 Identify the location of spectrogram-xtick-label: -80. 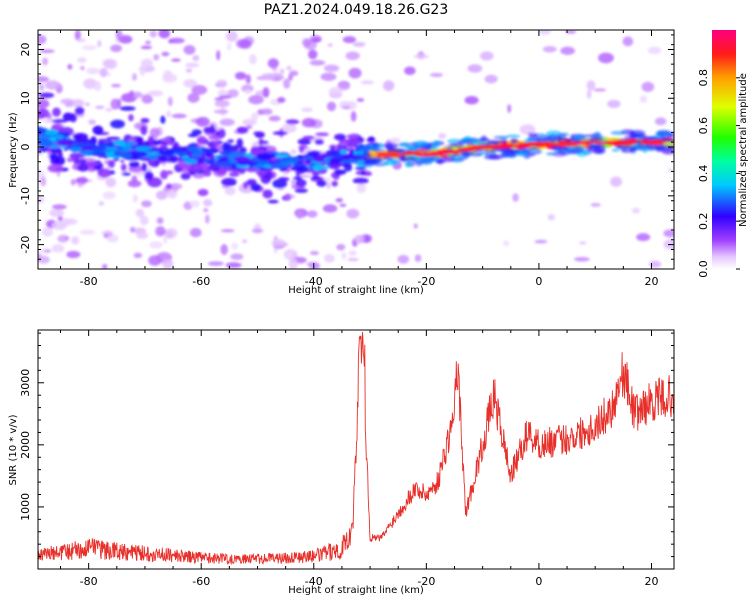
(89, 281).